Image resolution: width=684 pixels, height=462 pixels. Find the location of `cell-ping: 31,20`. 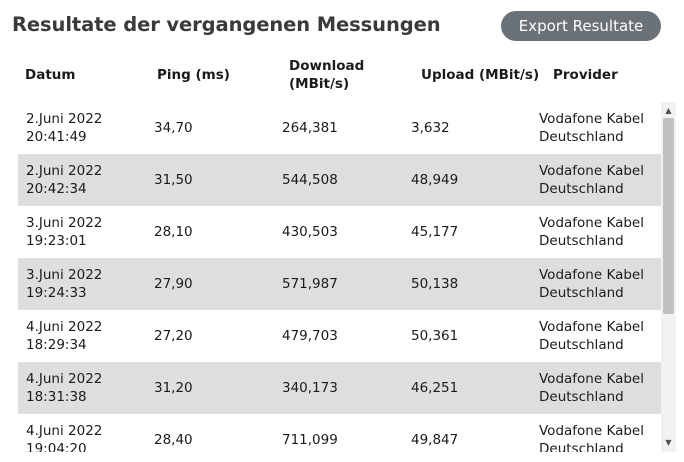

cell-ping: 31,20 is located at coordinates (173, 388).